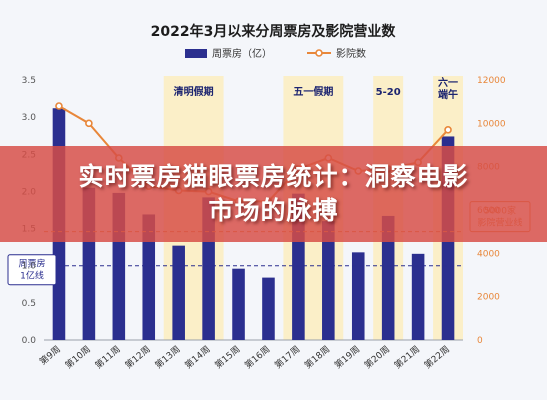 The width and height of the screenshot is (547, 400). I want to click on overlay-headline-line1: 实时票房猫眼票房统计：洞察电影, so click(273, 176).